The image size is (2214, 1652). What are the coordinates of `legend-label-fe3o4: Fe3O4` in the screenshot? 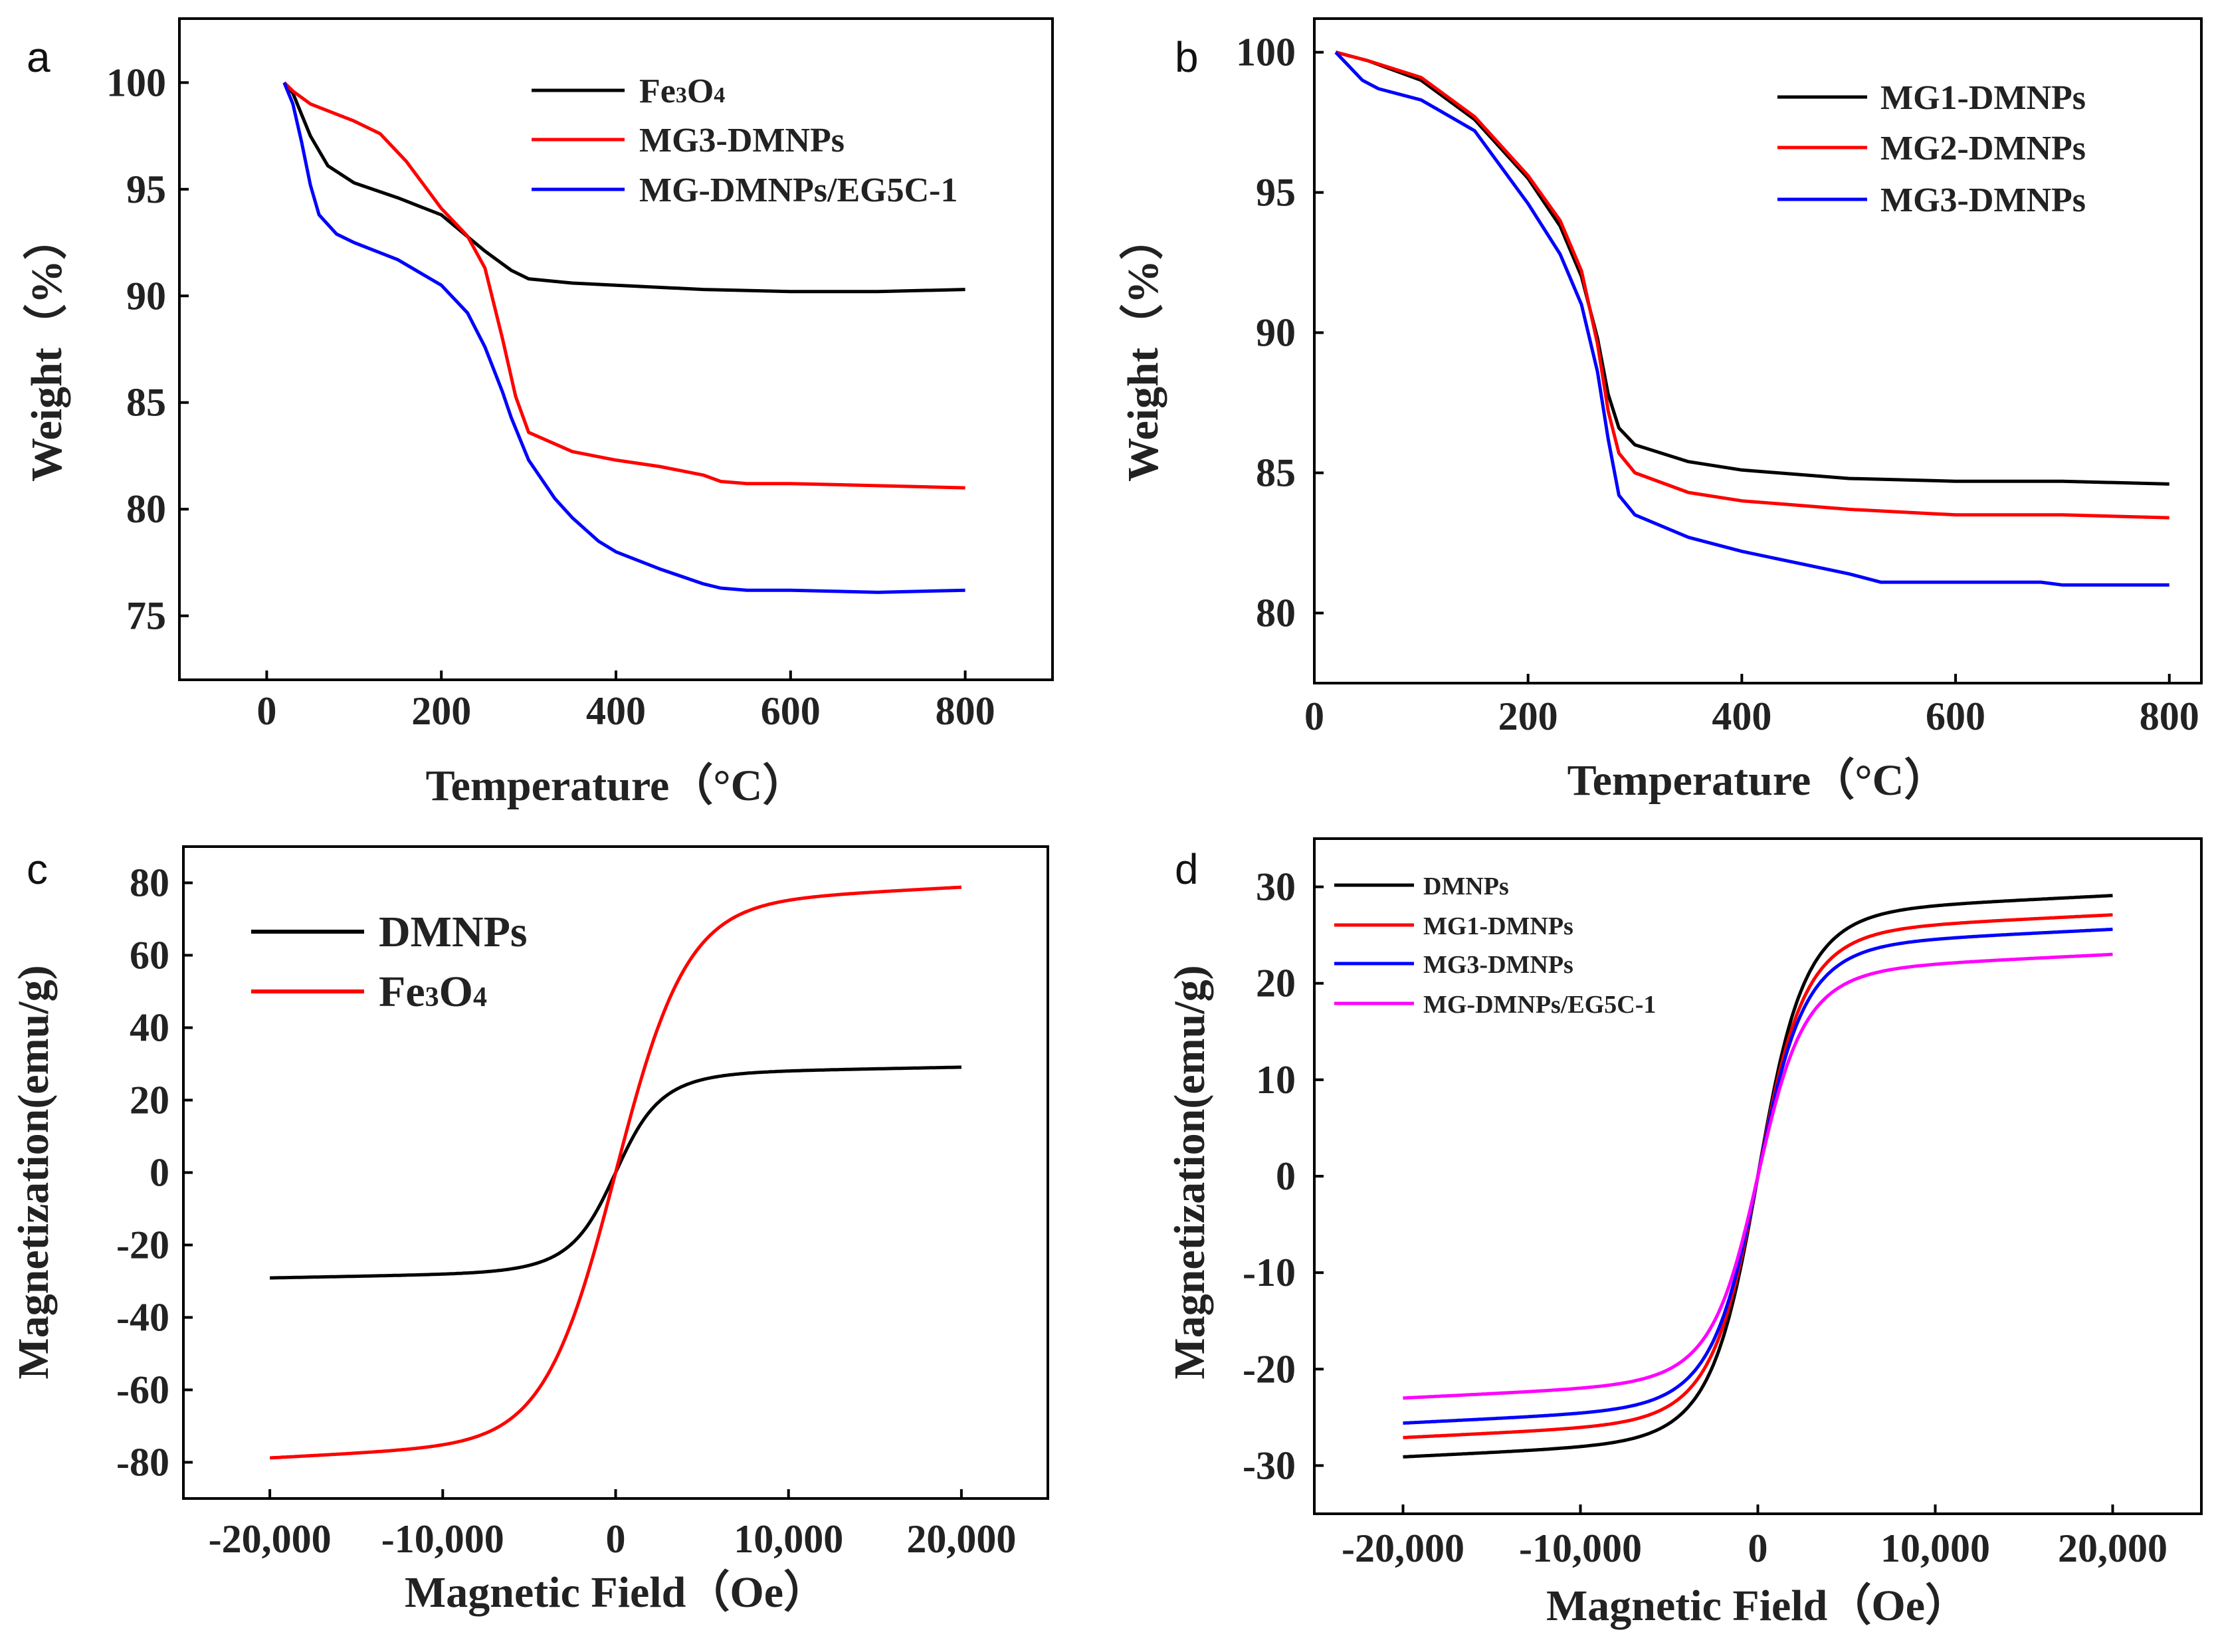 It's located at (682, 91).